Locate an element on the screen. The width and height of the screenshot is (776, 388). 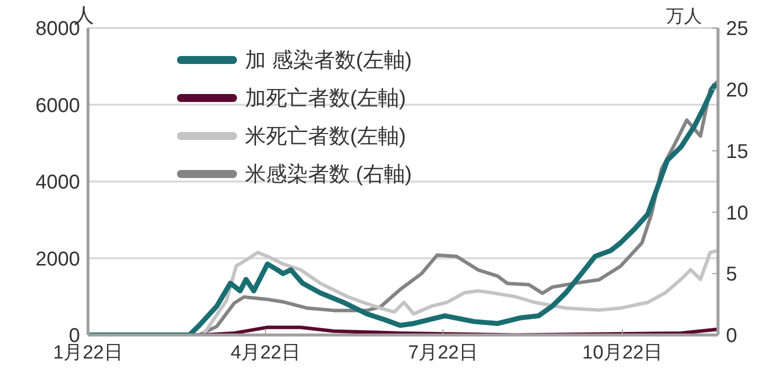
x-tick-label: 10月22日 is located at coordinates (622, 353).